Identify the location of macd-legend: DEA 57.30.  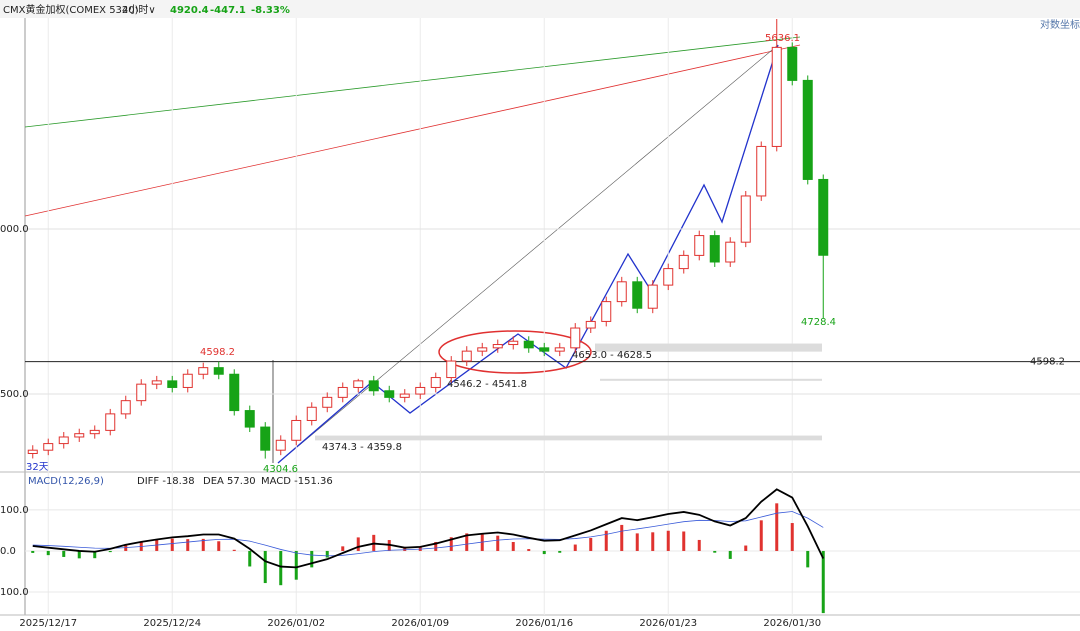
(229, 481).